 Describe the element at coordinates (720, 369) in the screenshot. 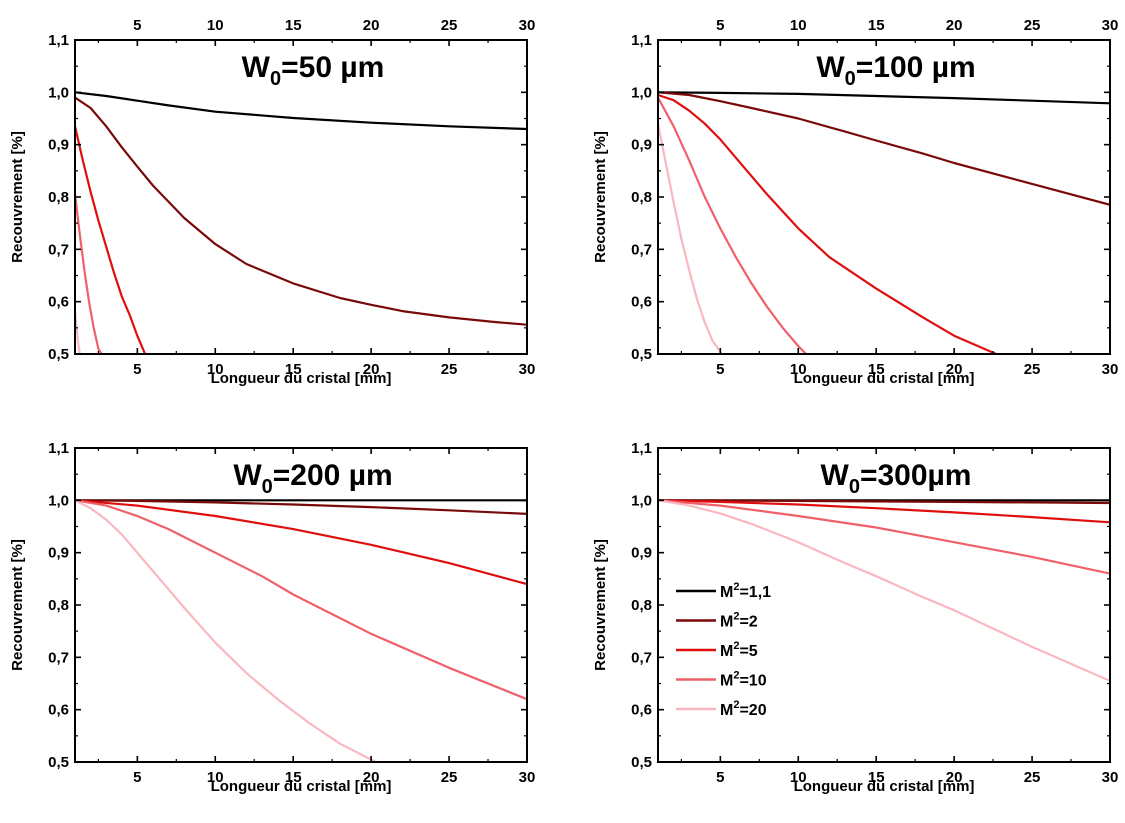

I see `x-tick-label: 5` at that location.